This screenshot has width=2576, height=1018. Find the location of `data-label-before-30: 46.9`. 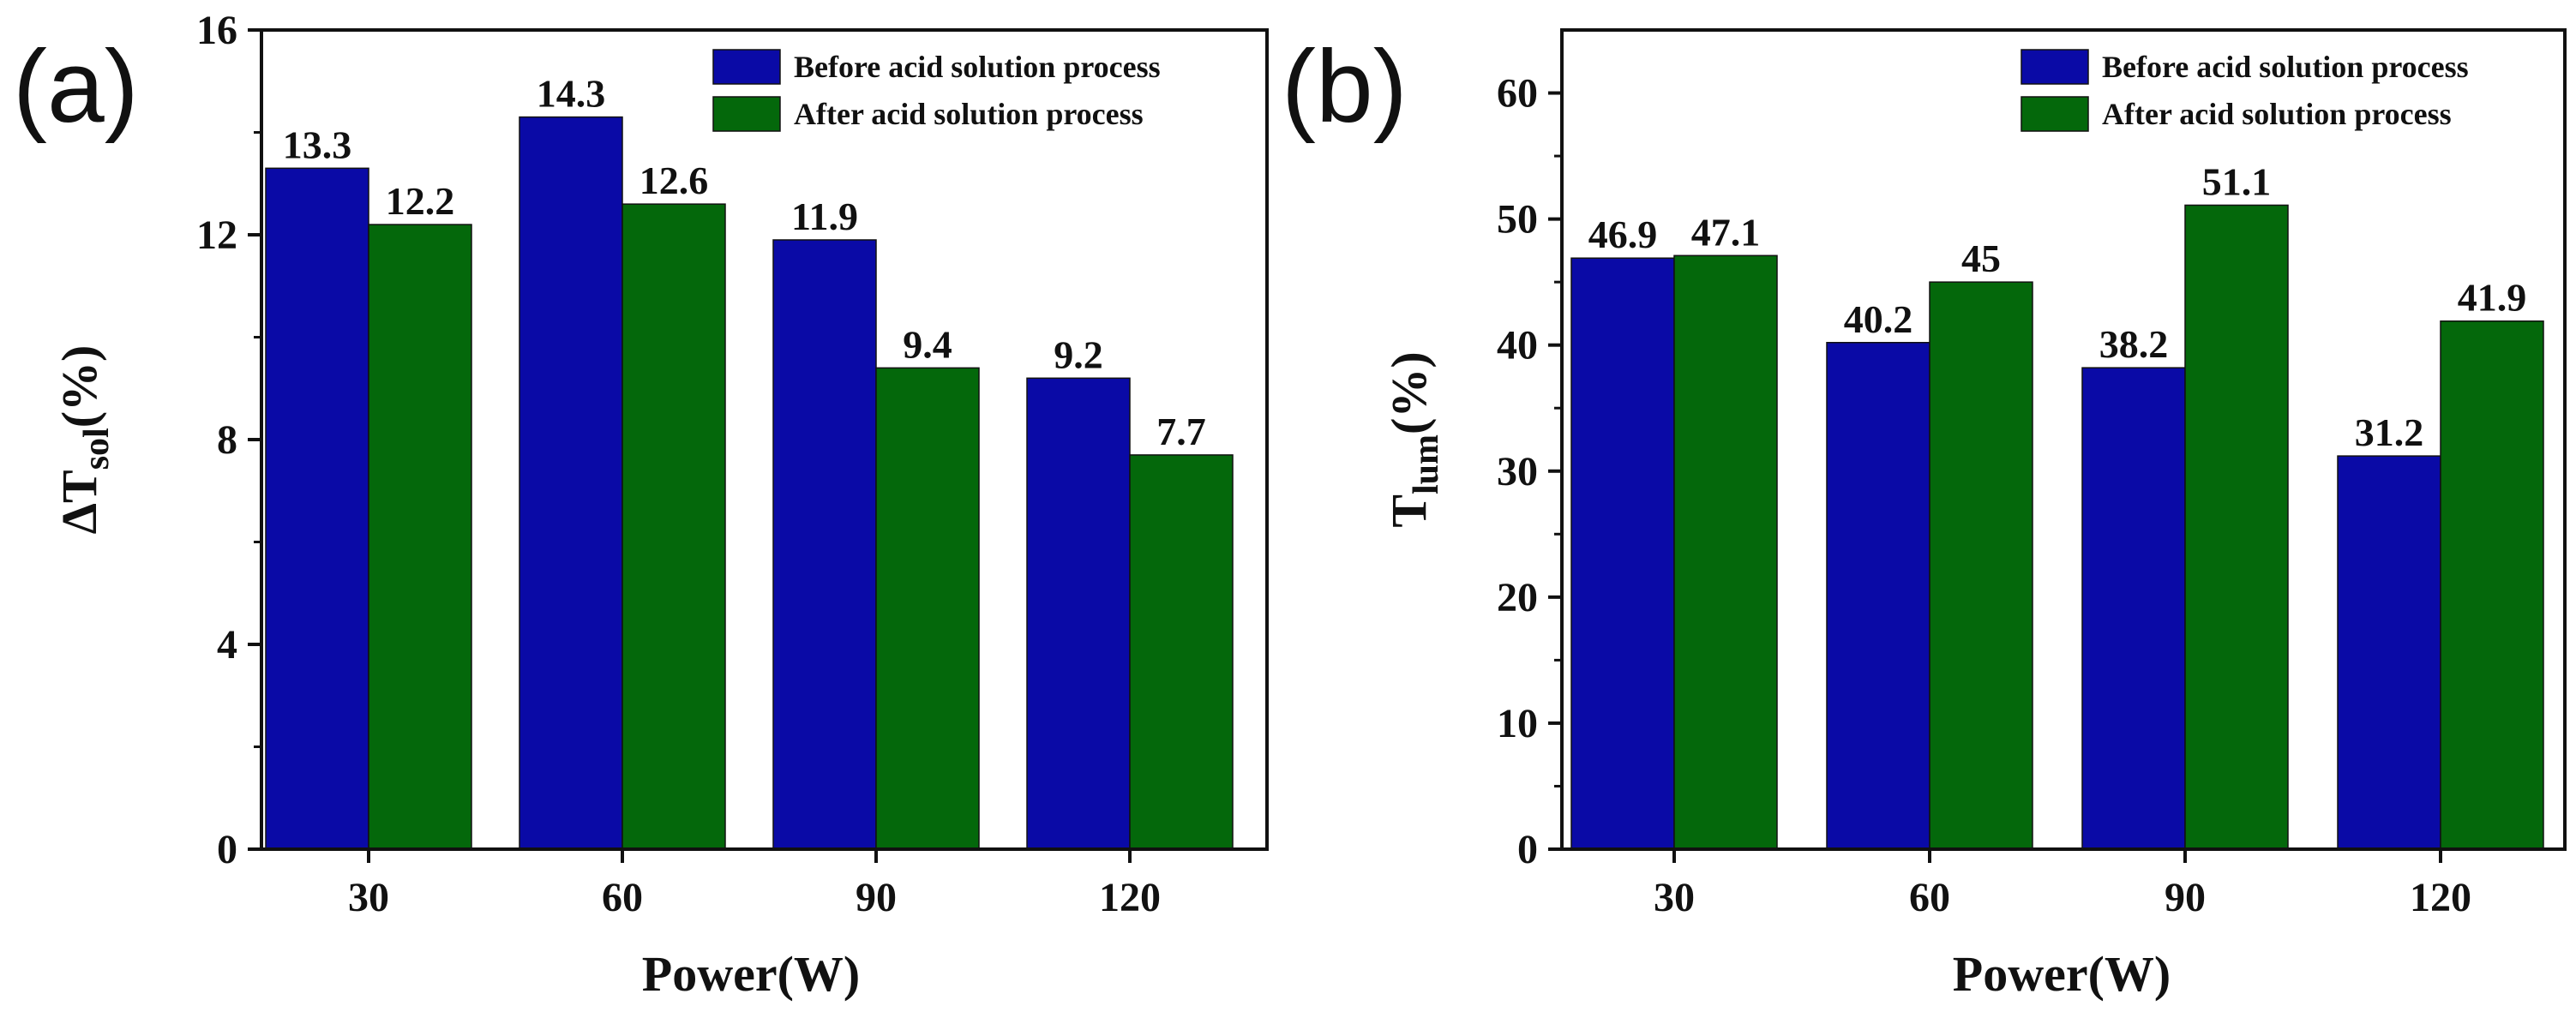

data-label-before-30: 46.9 is located at coordinates (1623, 234).